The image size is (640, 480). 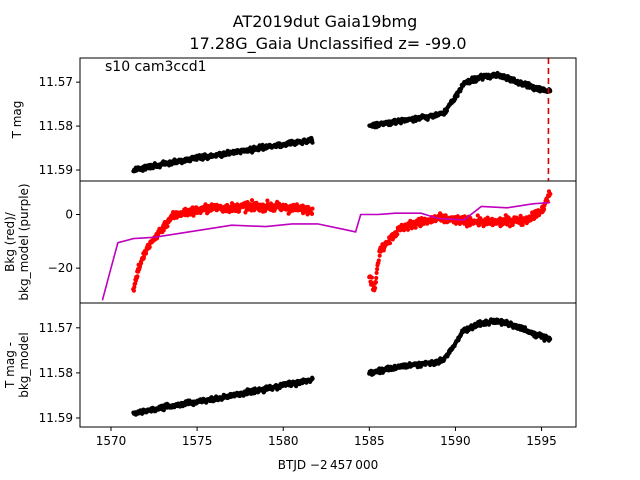 I want to click on camera-ccd-annotation: s10 cam3ccd1, so click(x=156, y=67).